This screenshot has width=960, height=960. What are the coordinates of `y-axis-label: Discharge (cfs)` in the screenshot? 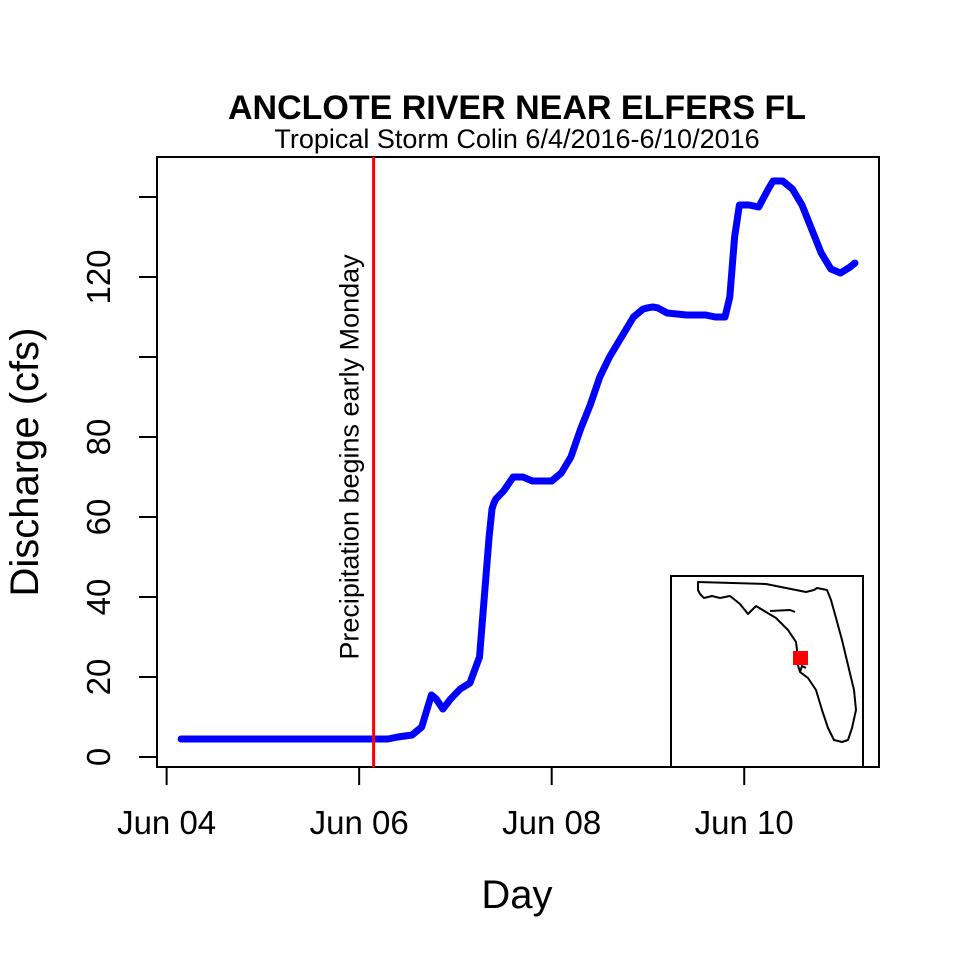 It's located at (25, 462).